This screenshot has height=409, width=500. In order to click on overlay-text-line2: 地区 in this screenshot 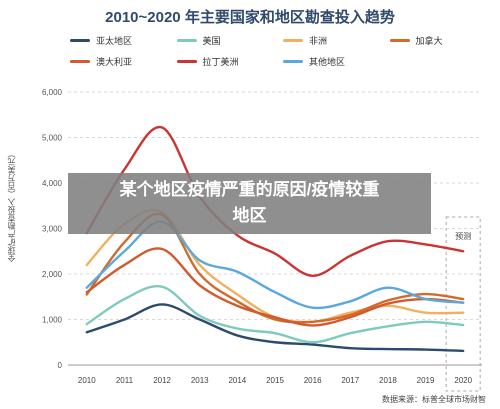, I will do `click(249, 215)`.